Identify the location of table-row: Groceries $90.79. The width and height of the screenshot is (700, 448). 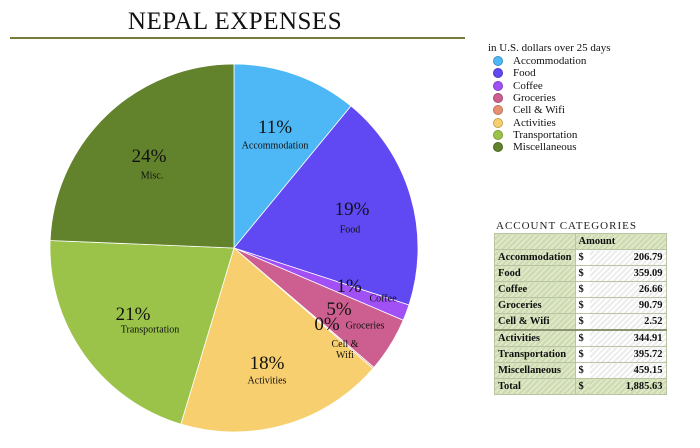
(580, 305).